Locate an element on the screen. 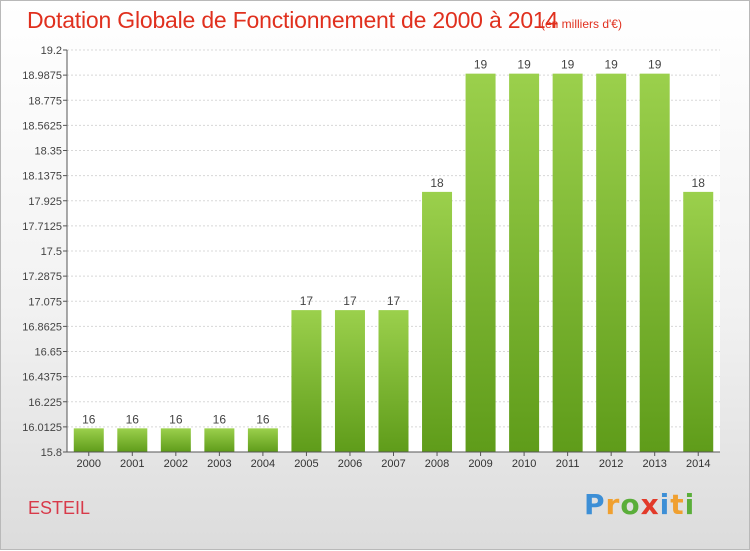 This screenshot has width=750, height=551. place-name: ESTEIL is located at coordinates (59, 508).